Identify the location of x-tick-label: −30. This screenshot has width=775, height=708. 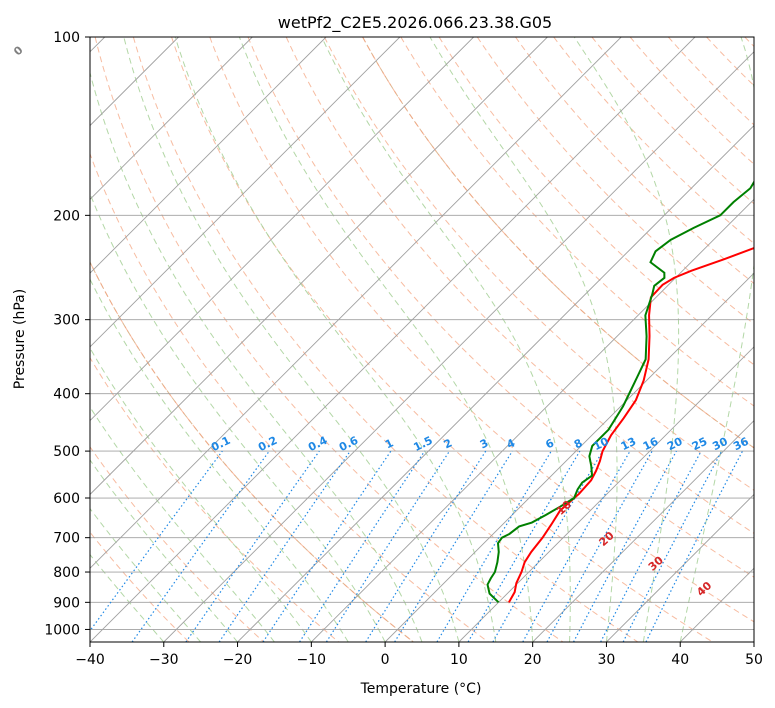
(164, 660).